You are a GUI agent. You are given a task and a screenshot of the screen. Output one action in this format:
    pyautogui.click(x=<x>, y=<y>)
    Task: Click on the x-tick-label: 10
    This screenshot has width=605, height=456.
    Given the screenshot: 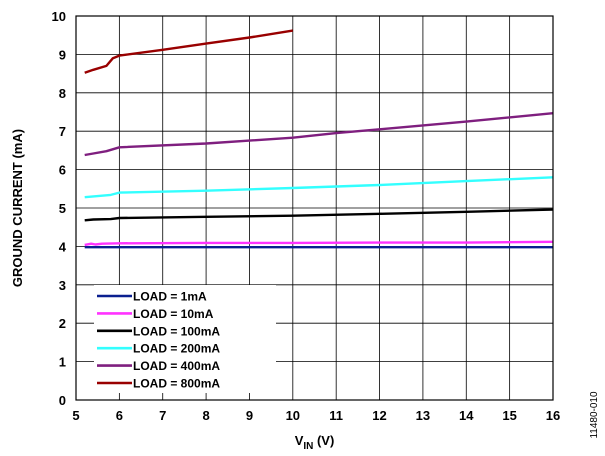 What is the action you would take?
    pyautogui.click(x=293, y=415)
    